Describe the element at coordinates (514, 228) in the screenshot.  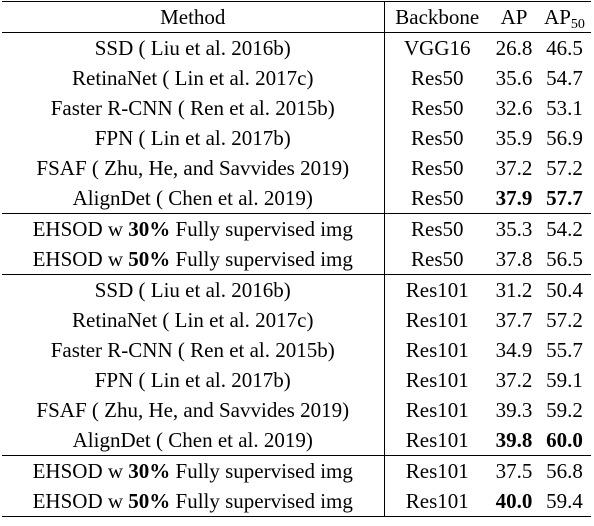
I see `cell-ap: 35.3` at that location.